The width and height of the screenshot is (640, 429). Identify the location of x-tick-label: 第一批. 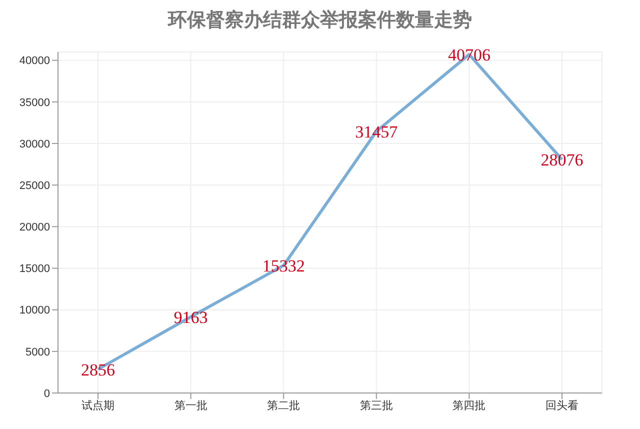
(191, 406).